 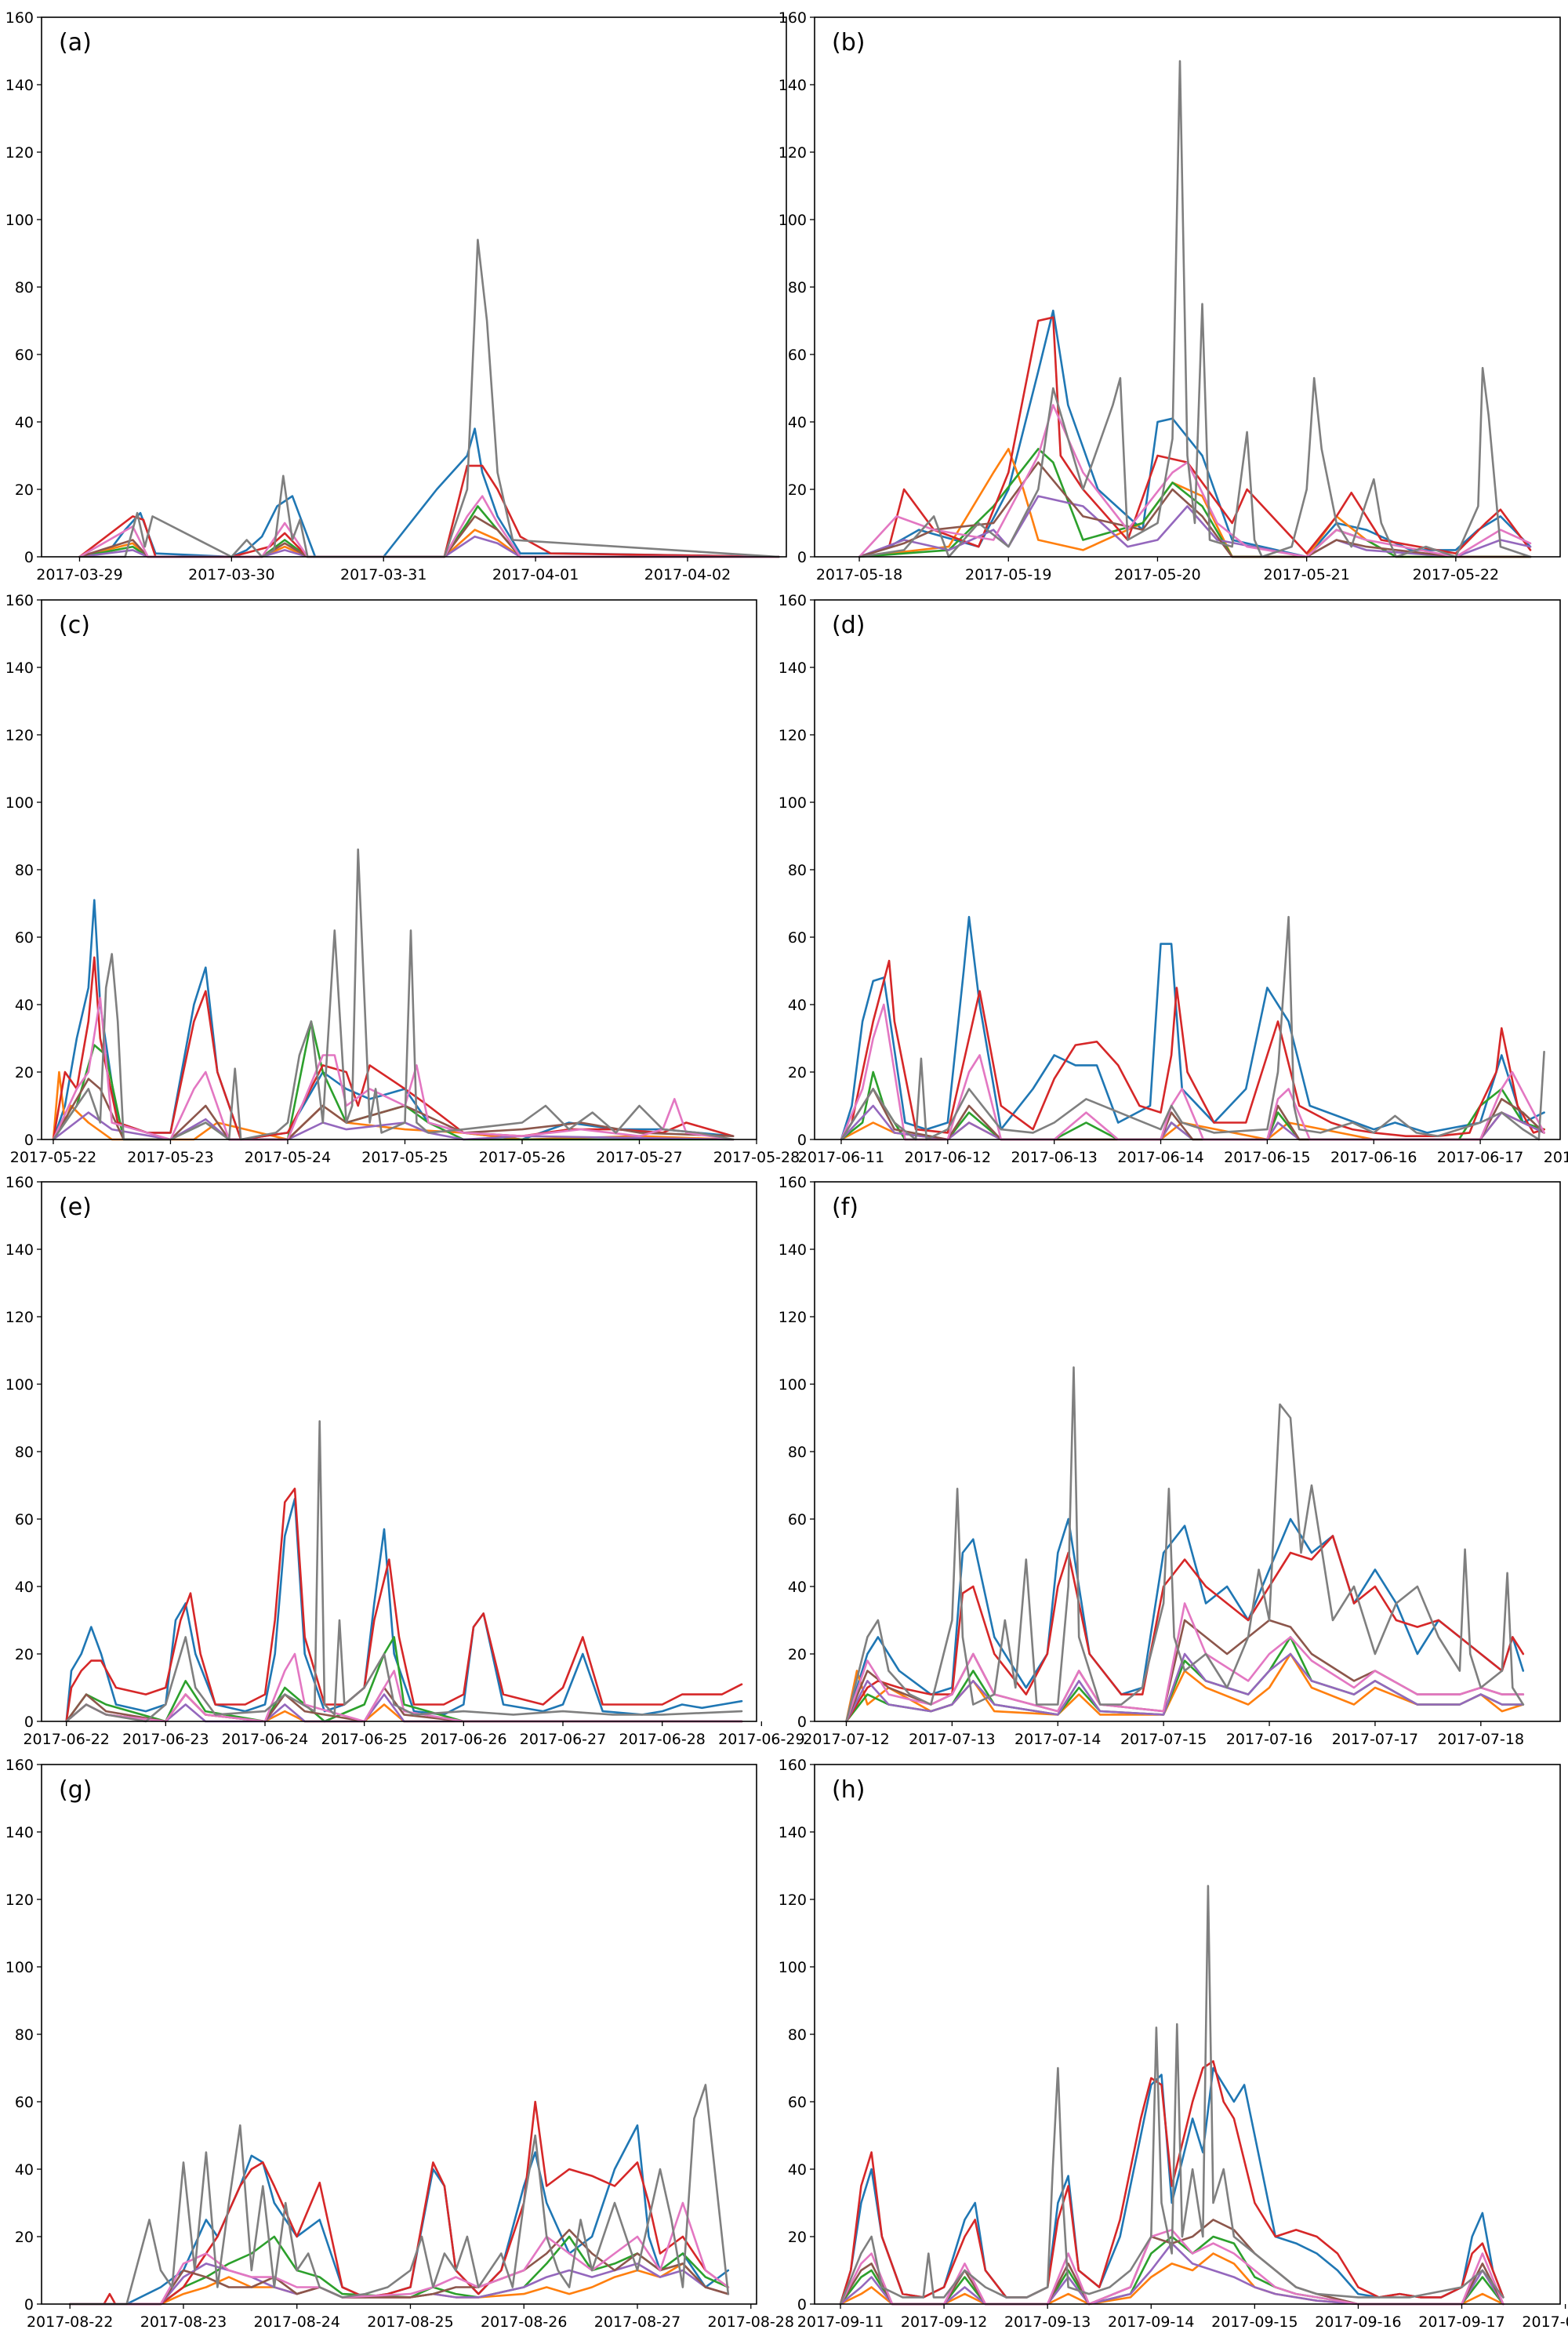 I want to click on x-tick-label: 2017-05-21, so click(x=1306, y=574).